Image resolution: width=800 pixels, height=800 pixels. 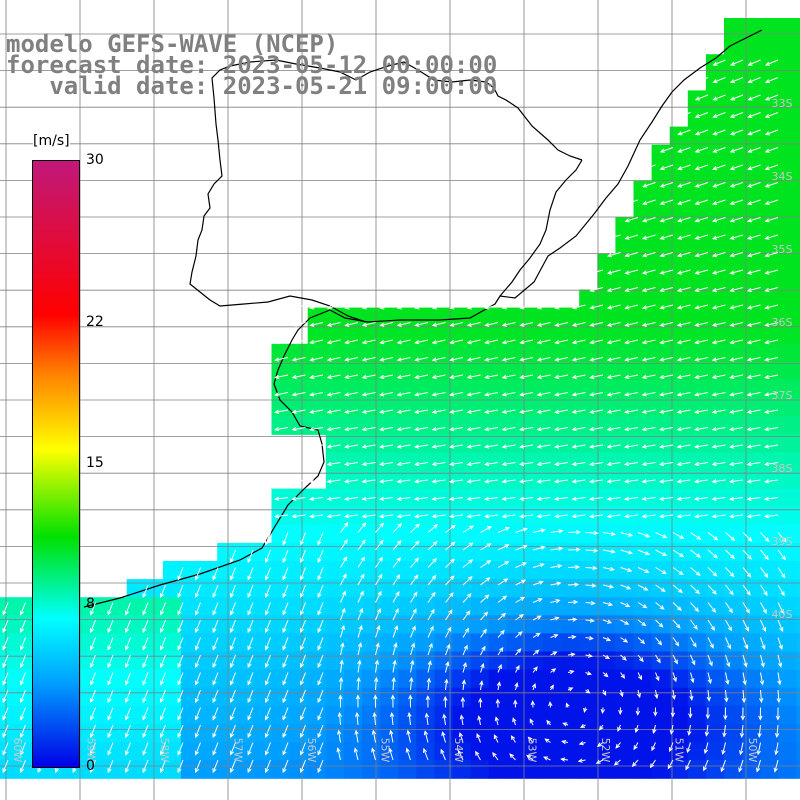 I want to click on longitude-label: 53W, so click(x=532, y=750).